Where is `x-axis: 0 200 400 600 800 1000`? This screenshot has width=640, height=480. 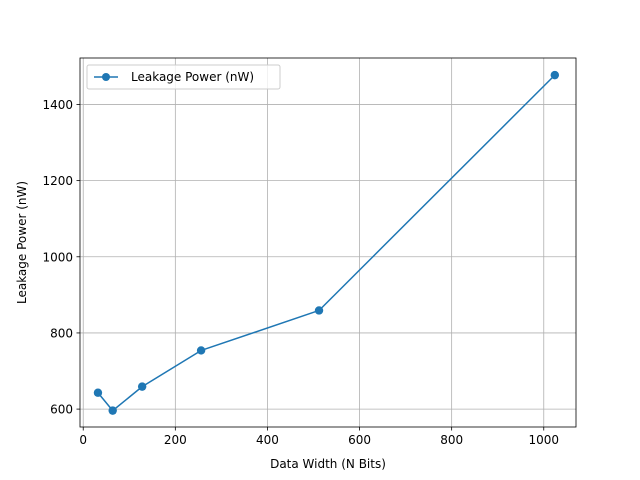 x-axis: 0 200 400 600 800 1000 is located at coordinates (319, 437).